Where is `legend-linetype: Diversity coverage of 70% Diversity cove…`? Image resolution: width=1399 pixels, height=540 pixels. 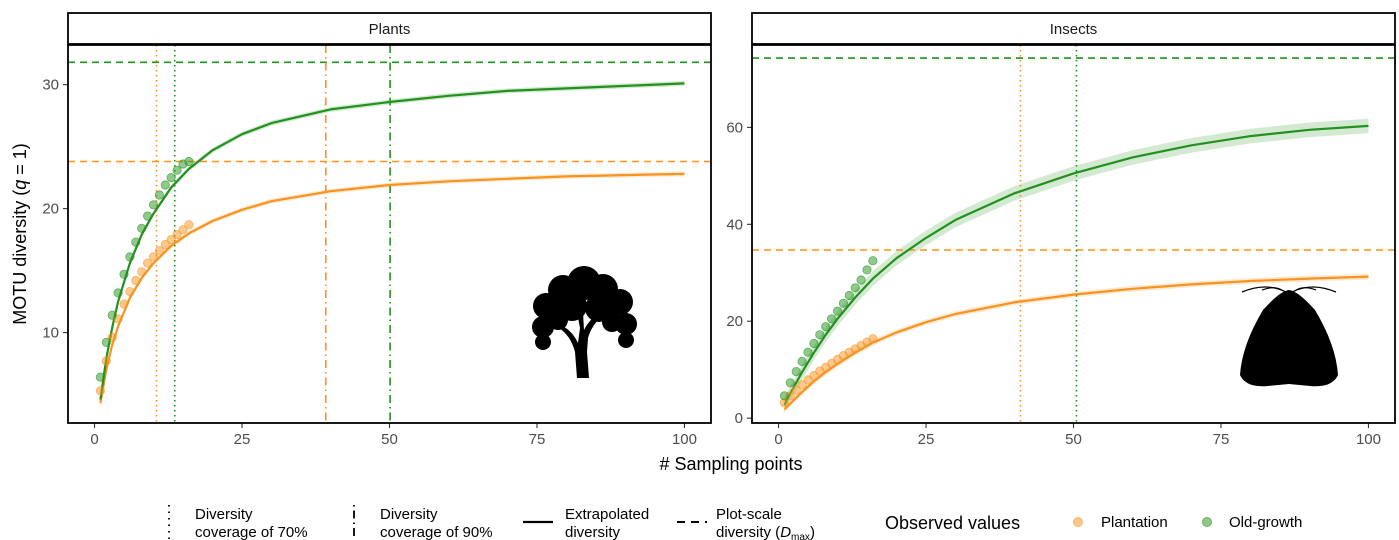
legend-linetype: Diversity coverage of 70% Diversity cove… is located at coordinates (491, 522).